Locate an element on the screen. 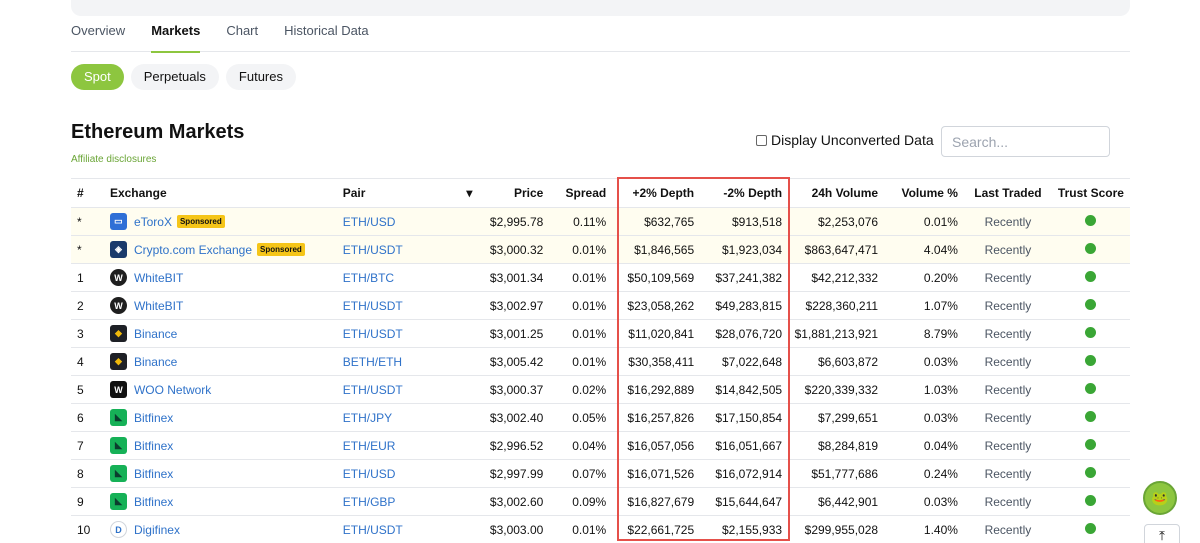 The image size is (1200, 543). affiliate-disclosures-link: Affiliate disclosures is located at coordinates (114, 159).